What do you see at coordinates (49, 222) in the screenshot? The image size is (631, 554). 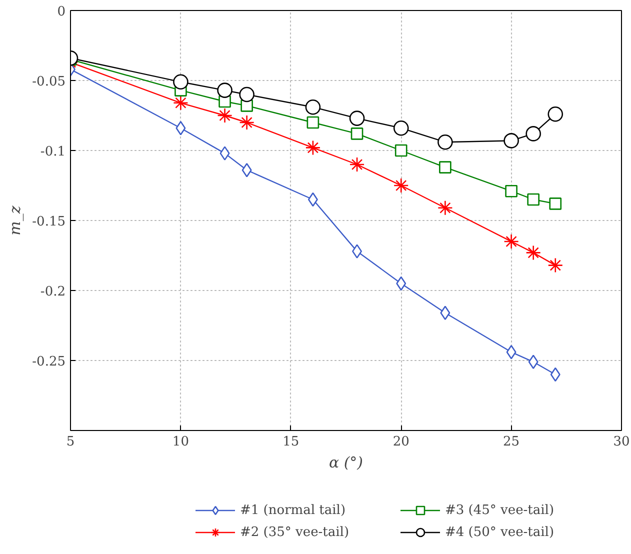 I see `y-tick-label: -0.15` at bounding box center [49, 222].